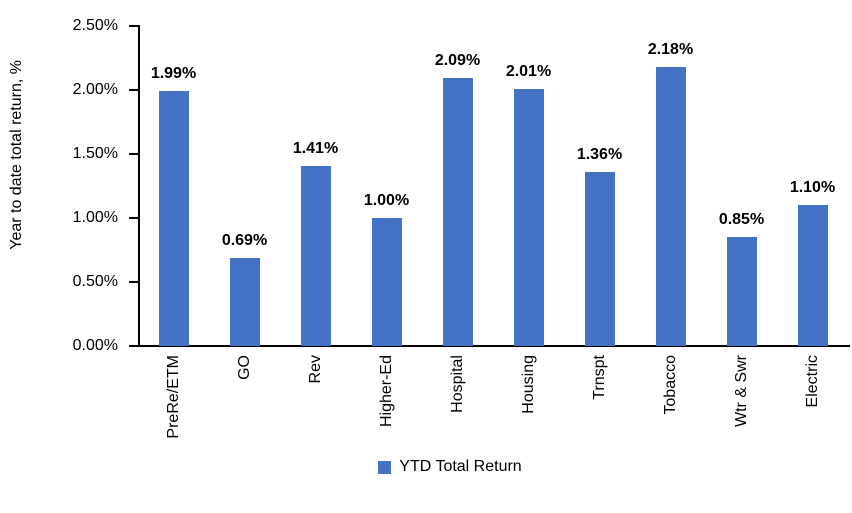 Image resolution: width=852 pixels, height=513 pixels. What do you see at coordinates (741, 220) in the screenshot?
I see `bar-value-label: 0.85%` at bounding box center [741, 220].